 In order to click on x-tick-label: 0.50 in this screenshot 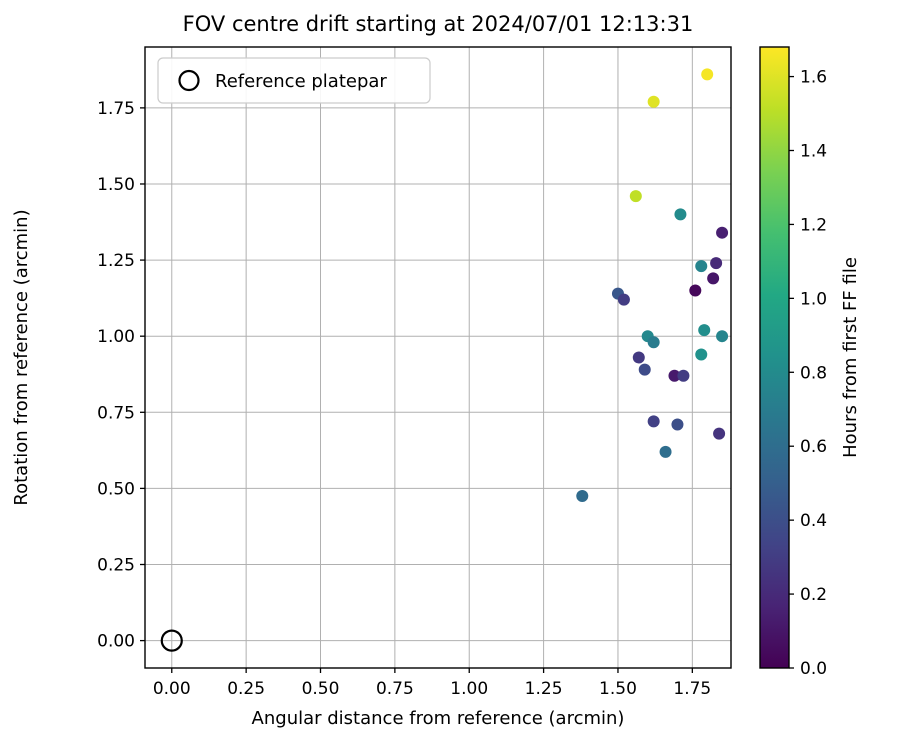, I will do `click(321, 689)`.